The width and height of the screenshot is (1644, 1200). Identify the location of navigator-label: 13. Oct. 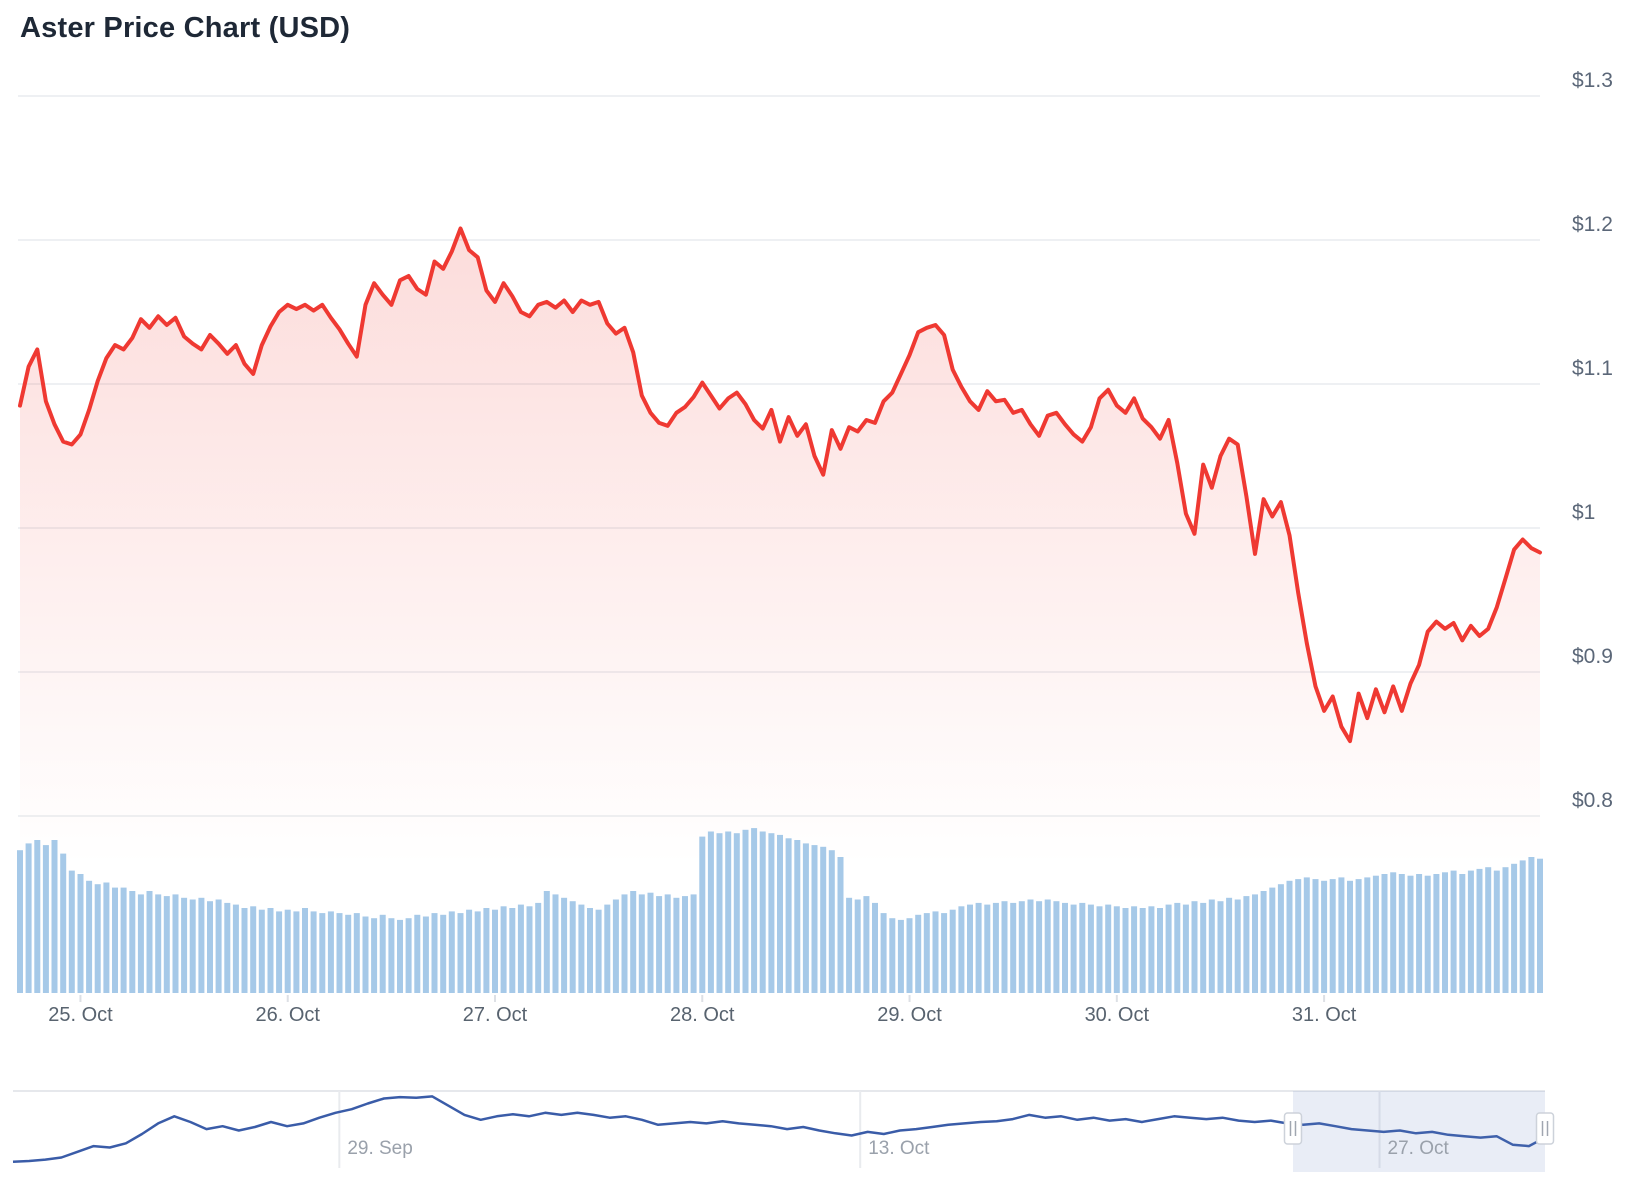
(899, 1148).